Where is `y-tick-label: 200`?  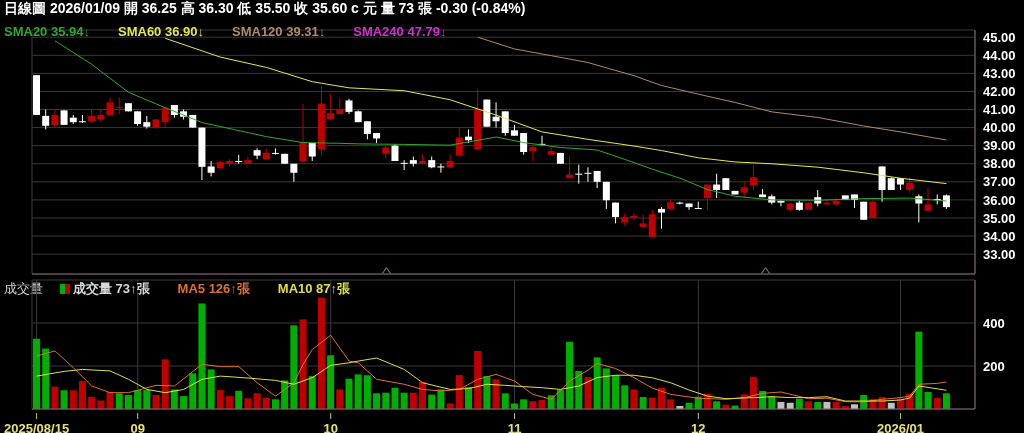
y-tick-label: 200 is located at coordinates (994, 366).